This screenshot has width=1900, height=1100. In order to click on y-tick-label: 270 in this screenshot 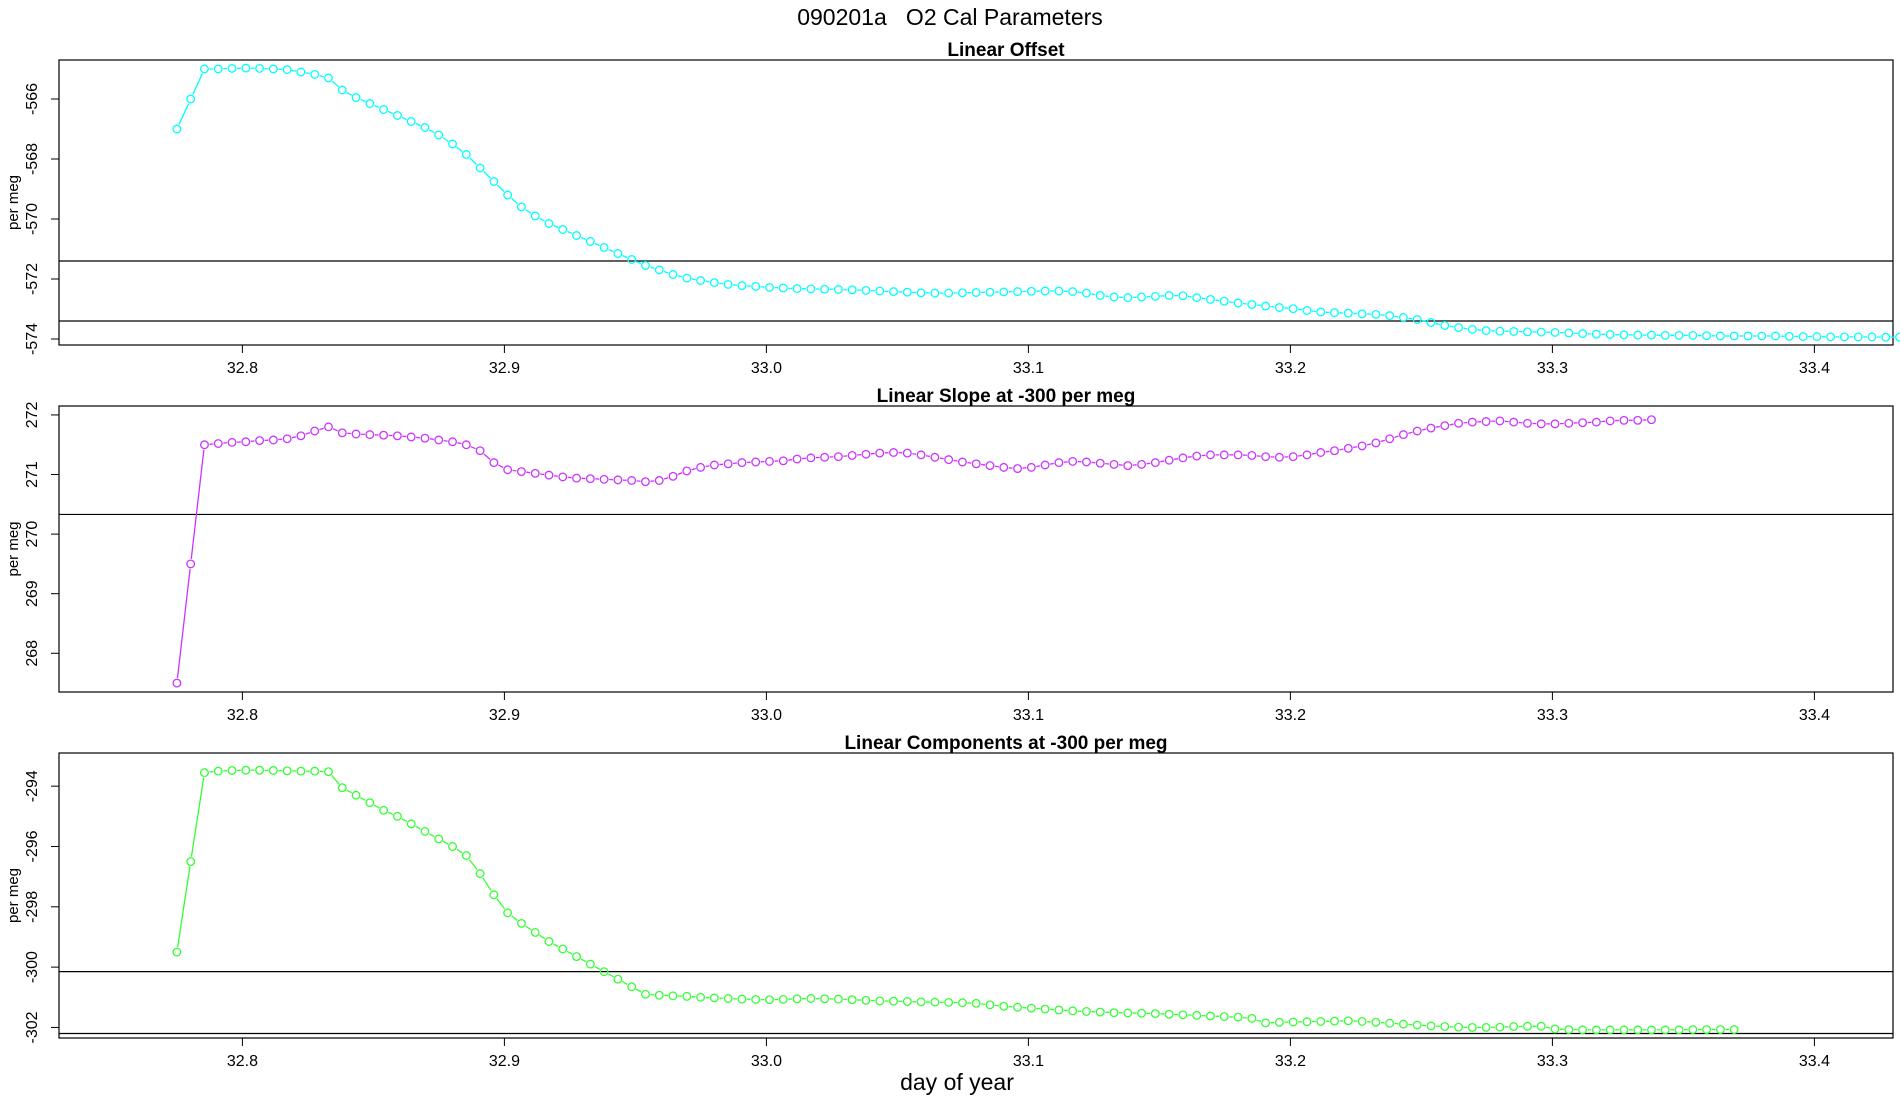, I will do `click(32, 534)`.